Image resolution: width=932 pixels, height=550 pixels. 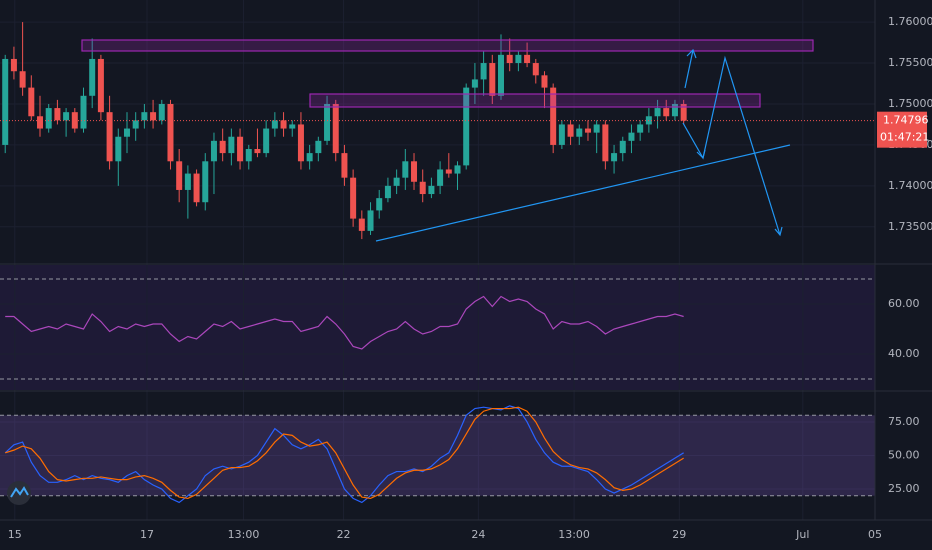 What do you see at coordinates (904, 454) in the screenshot?
I see `y-tick-label: 50.00` at bounding box center [904, 454].